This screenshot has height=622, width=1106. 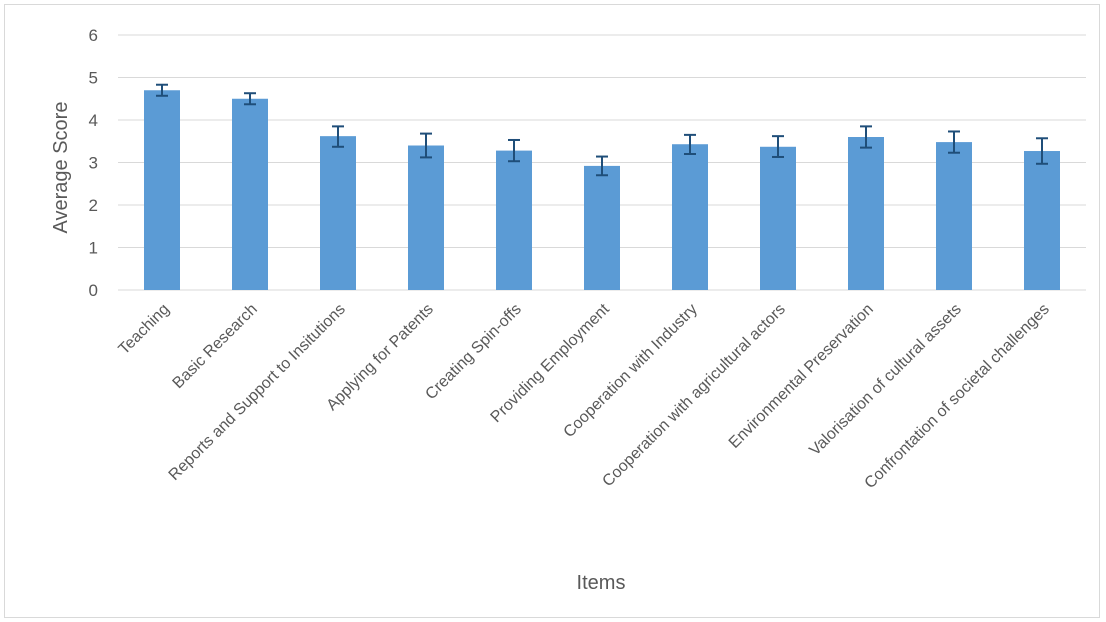 I want to click on x-axis-title: Items, so click(x=601, y=583).